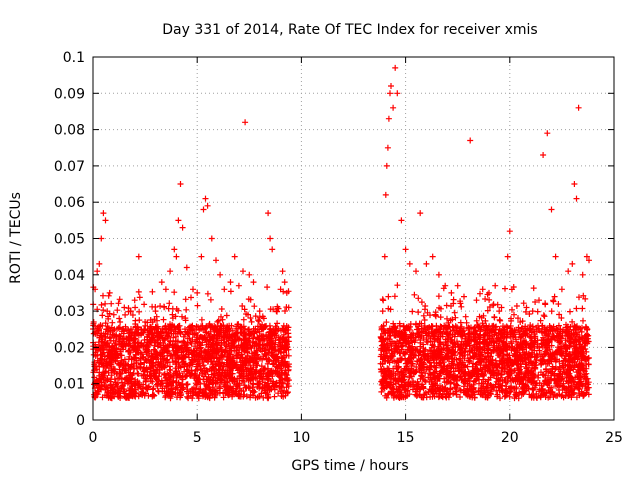 The image size is (640, 480). What do you see at coordinates (197, 438) in the screenshot?
I see `x-tick-label: 5` at bounding box center [197, 438].